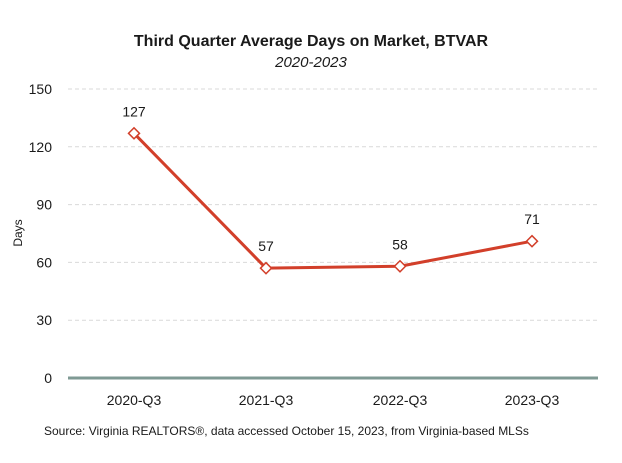 The height and width of the screenshot is (463, 622). What do you see at coordinates (134, 400) in the screenshot?
I see `x-tick-label: 2020-Q3` at bounding box center [134, 400].